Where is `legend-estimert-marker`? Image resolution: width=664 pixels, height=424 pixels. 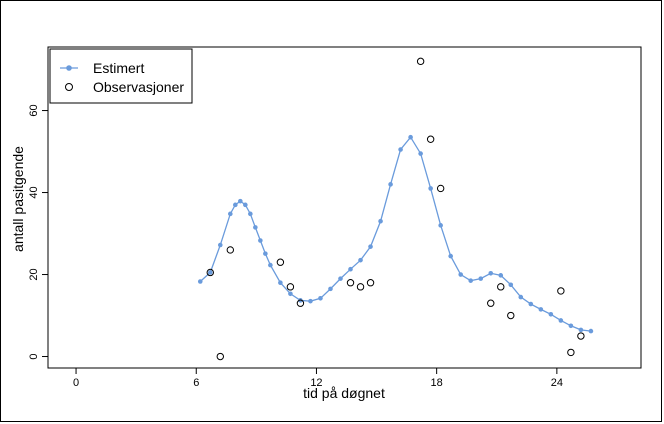 legend-estimert-marker is located at coordinates (69, 68).